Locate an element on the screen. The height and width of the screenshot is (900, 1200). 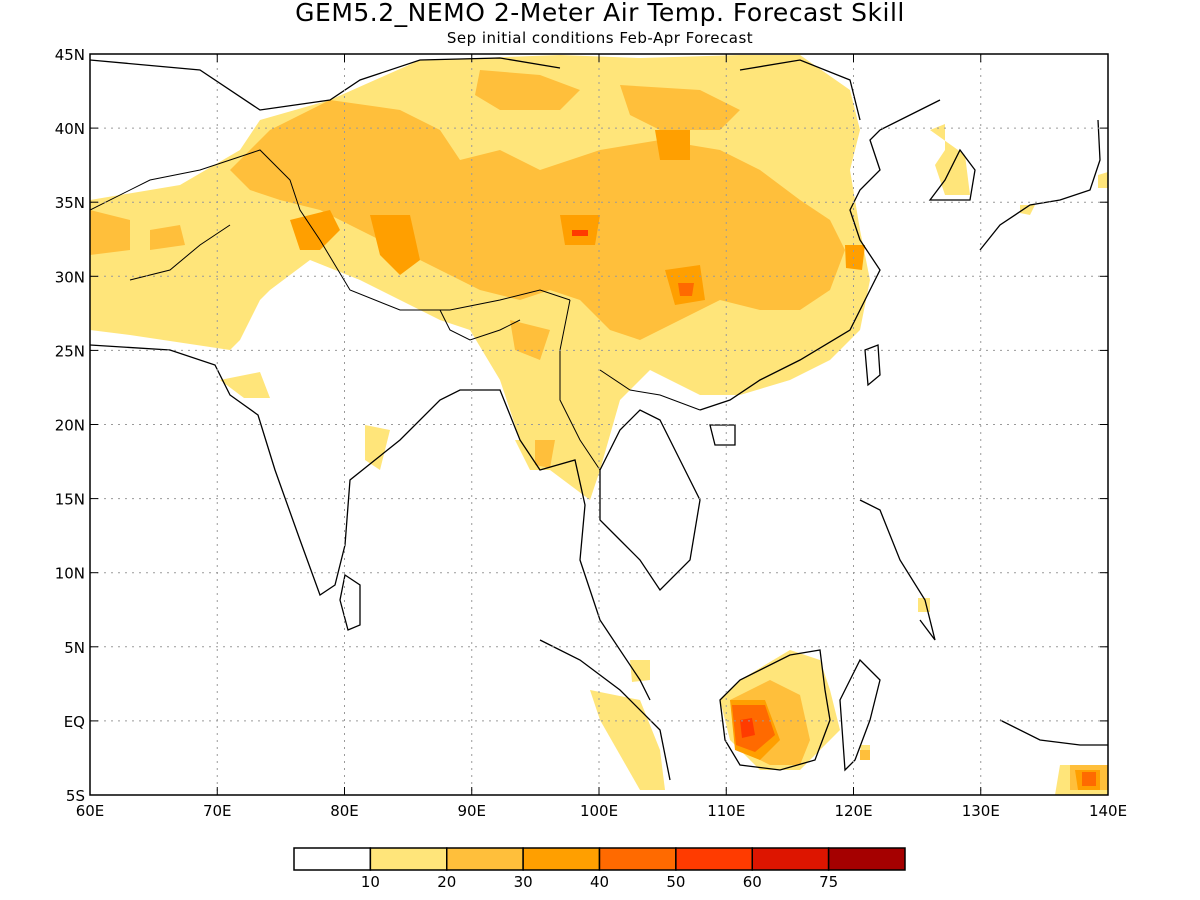
lat-tick-label: 20N is located at coordinates (70, 426).